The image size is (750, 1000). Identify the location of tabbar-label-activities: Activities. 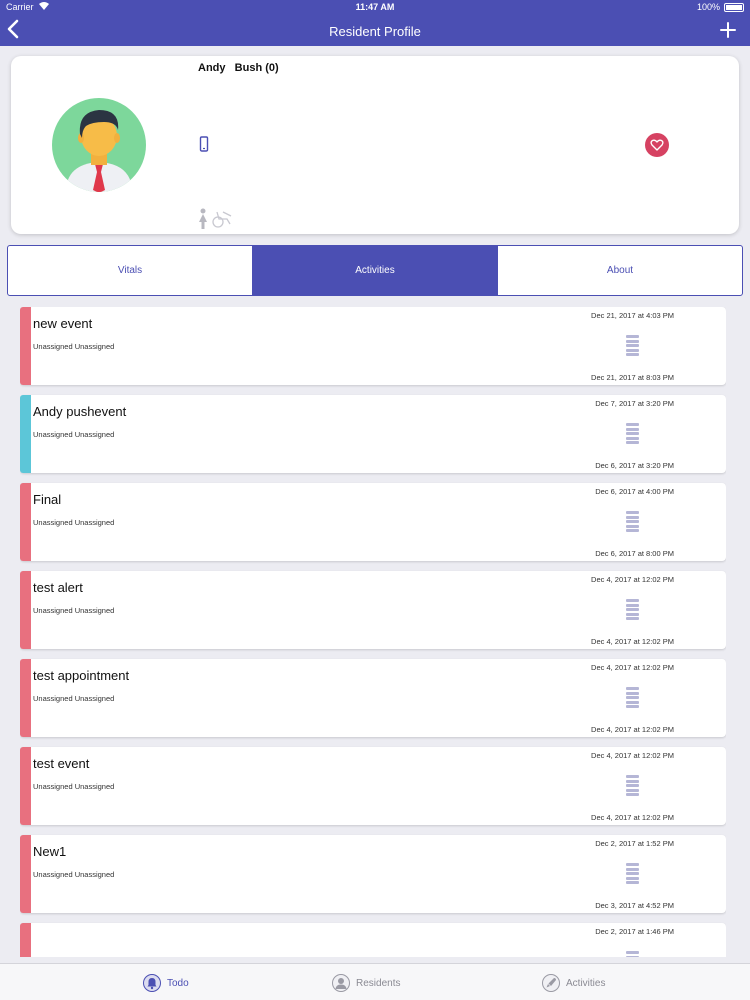
(586, 983).